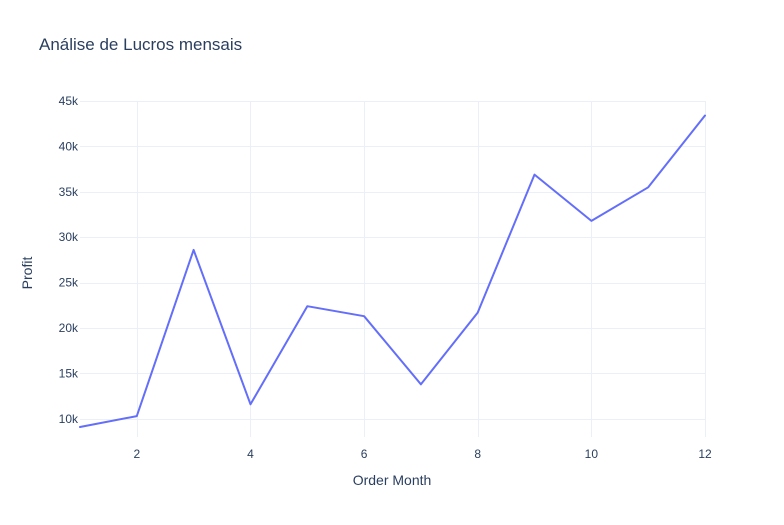  What do you see at coordinates (422, 454) in the screenshot?
I see `x-axis-ticks: 2 4 6 8 10 12` at bounding box center [422, 454].